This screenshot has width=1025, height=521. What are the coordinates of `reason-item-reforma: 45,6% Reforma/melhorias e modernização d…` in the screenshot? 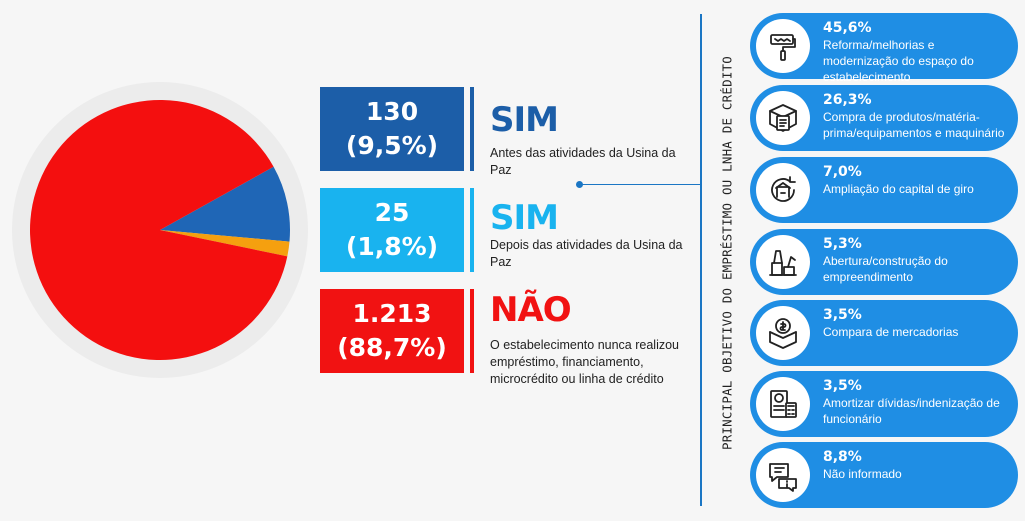 It's located at (884, 48).